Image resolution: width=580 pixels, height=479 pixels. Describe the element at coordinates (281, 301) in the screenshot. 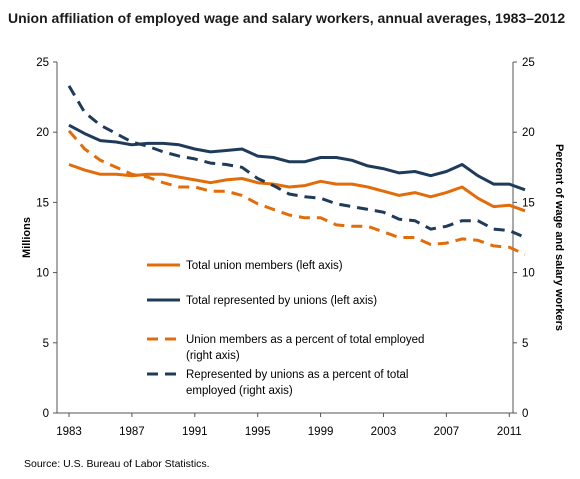

I see `legend-label-2: Total represented by unions (left axis)` at that location.